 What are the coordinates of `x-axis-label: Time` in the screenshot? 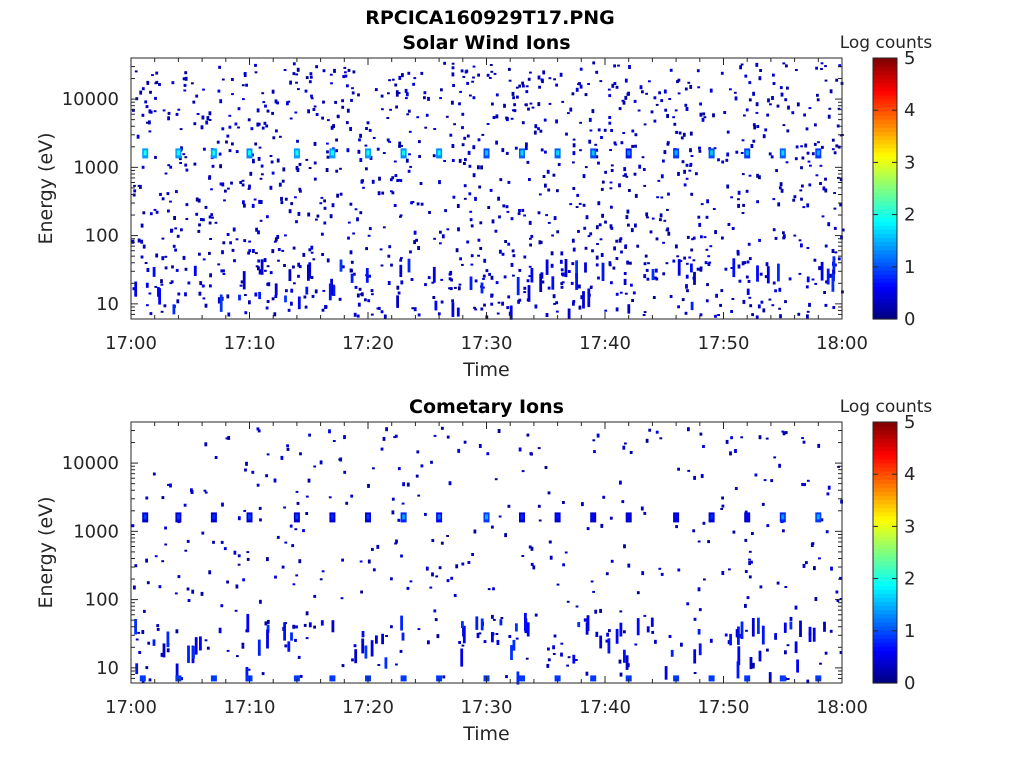 It's located at (486, 734).